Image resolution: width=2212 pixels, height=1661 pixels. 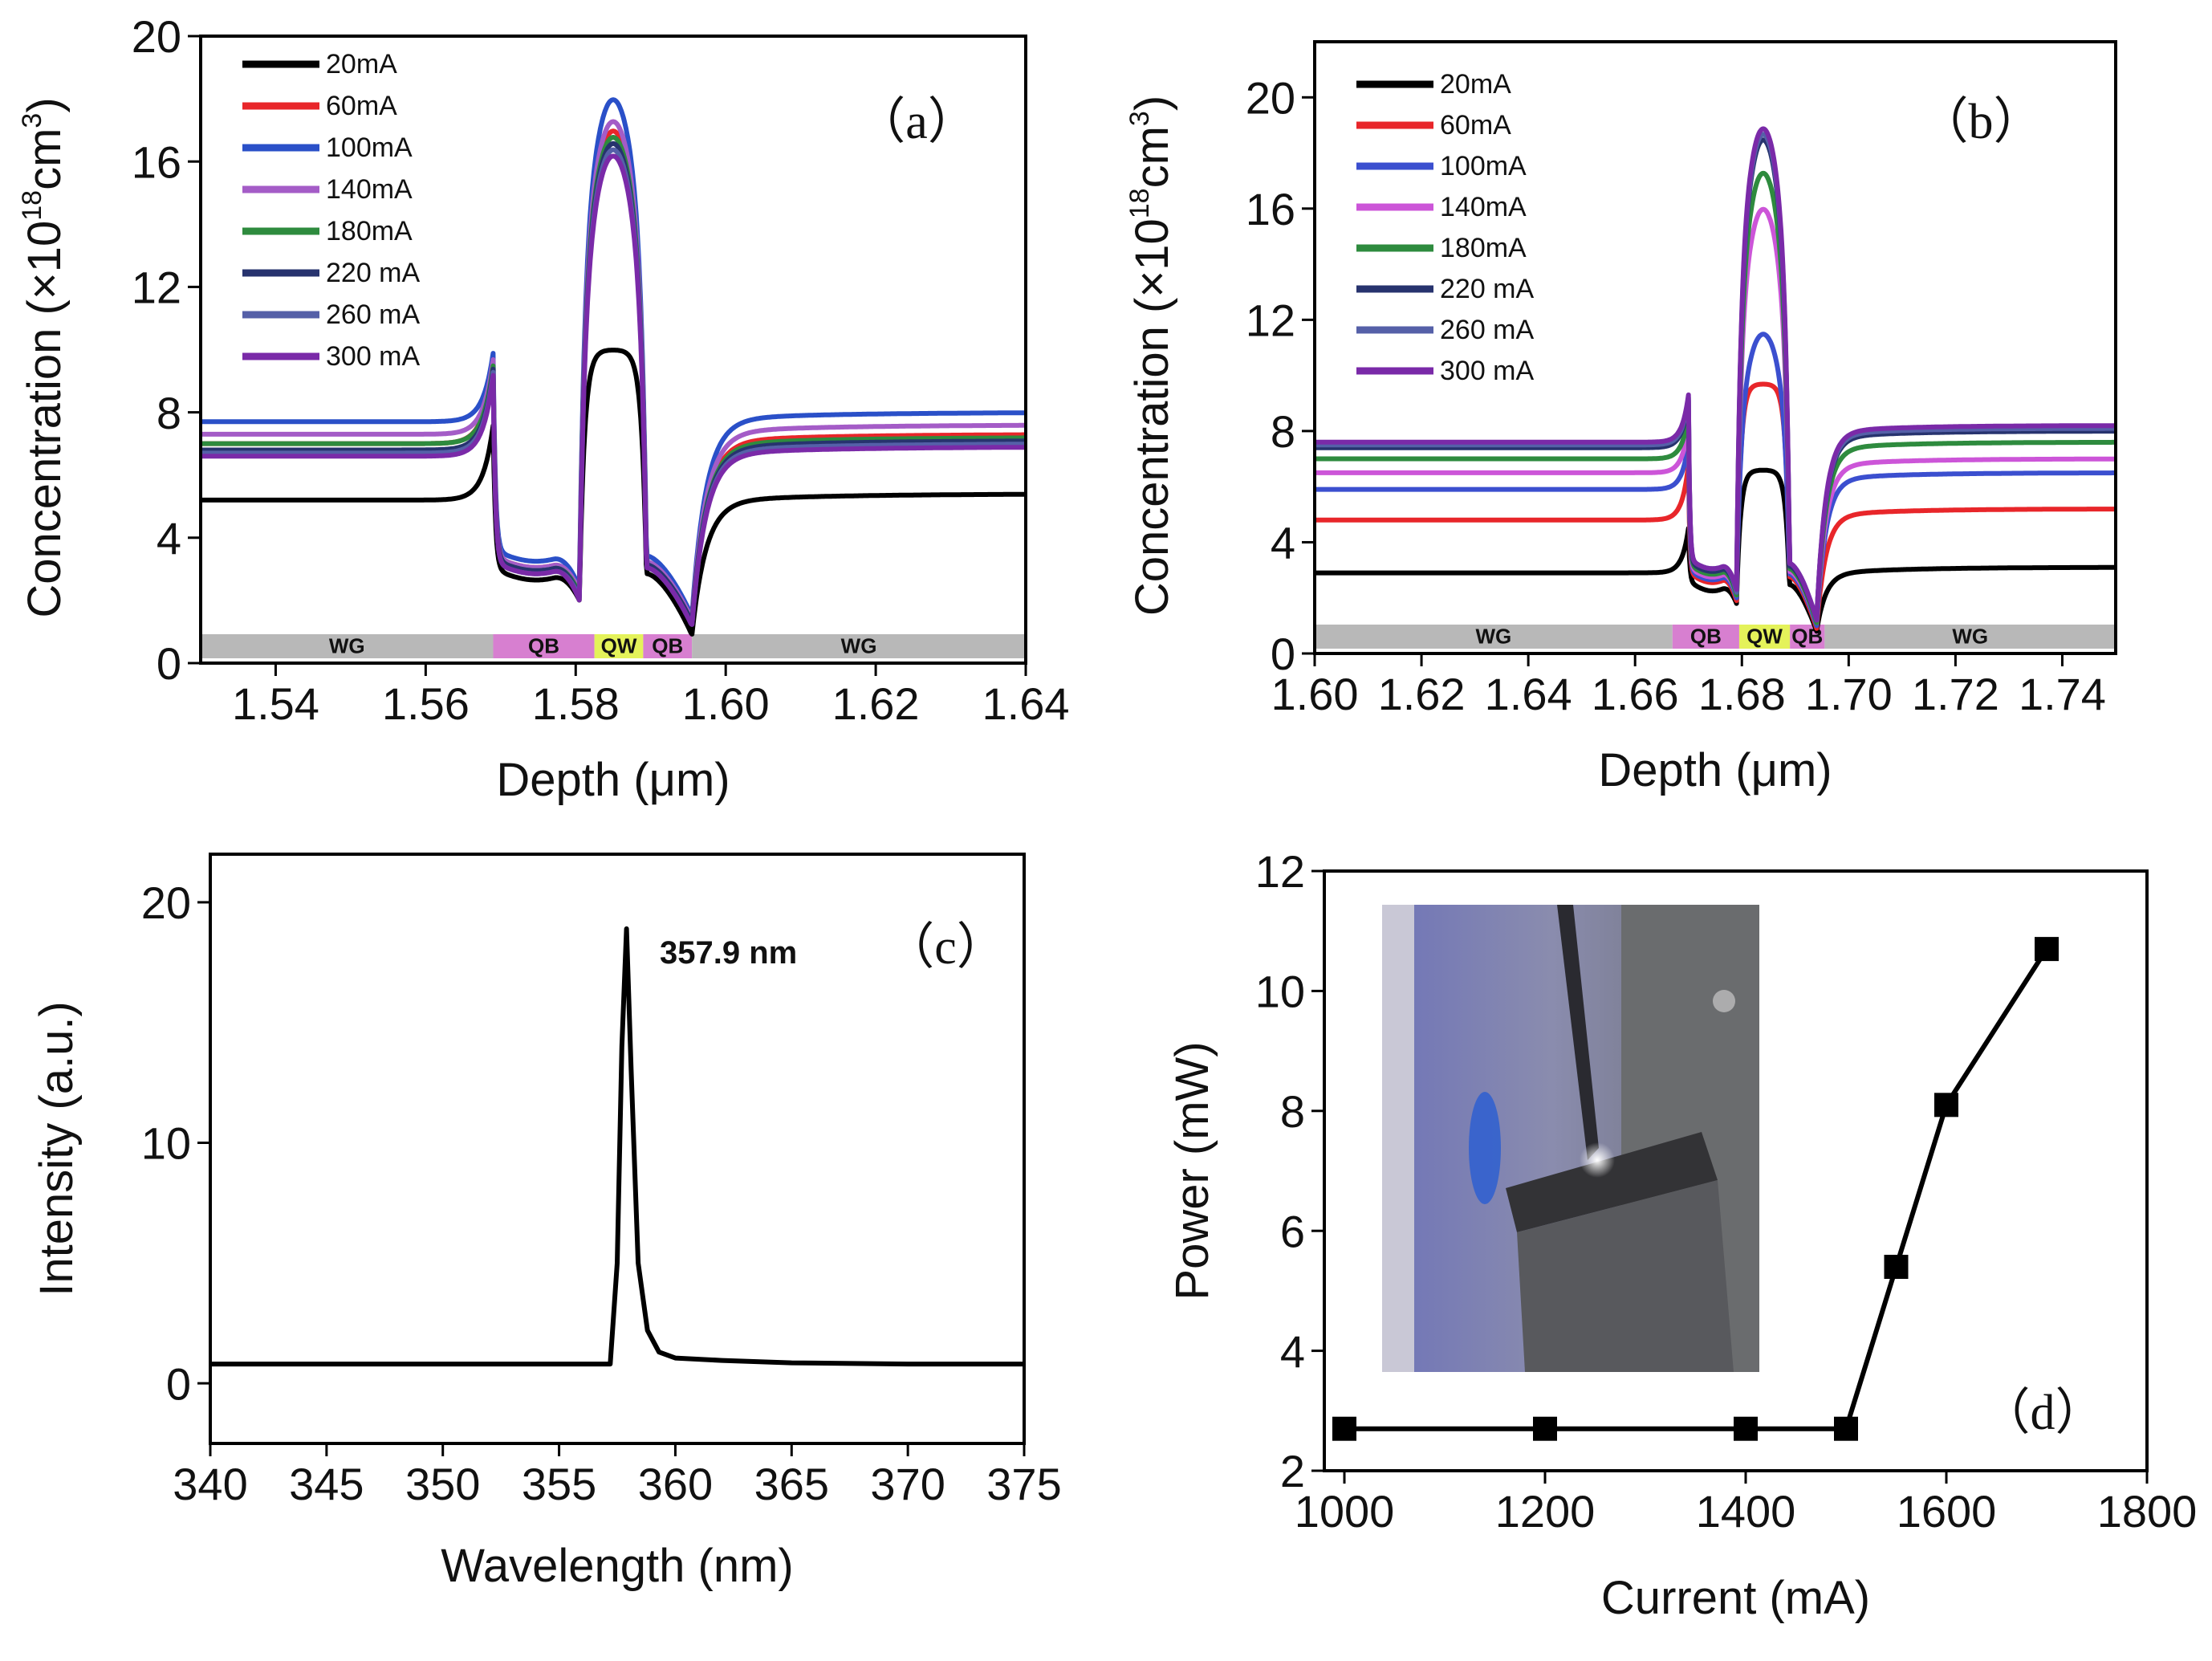 I want to click on x-axis-label: Wavelength (nm), so click(x=617, y=1566).